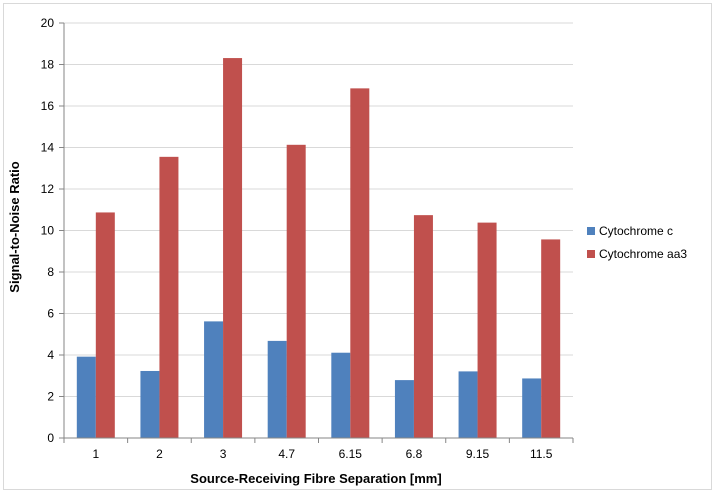  What do you see at coordinates (541, 454) in the screenshot?
I see `x-tick-label: 11.5` at bounding box center [541, 454].